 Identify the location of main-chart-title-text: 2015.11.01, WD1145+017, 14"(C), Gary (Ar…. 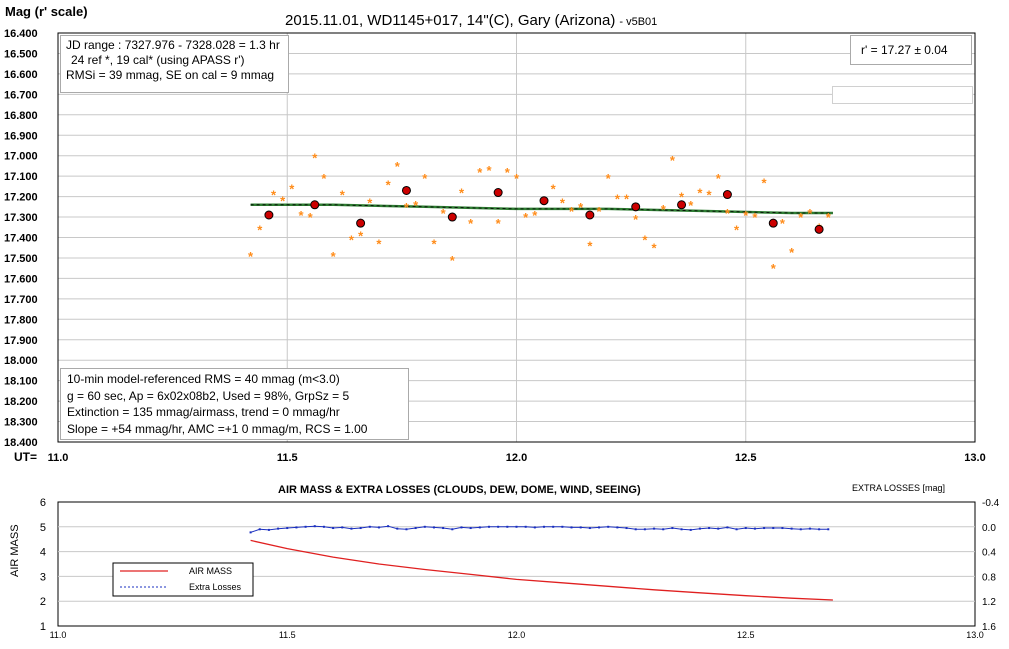
(450, 20).